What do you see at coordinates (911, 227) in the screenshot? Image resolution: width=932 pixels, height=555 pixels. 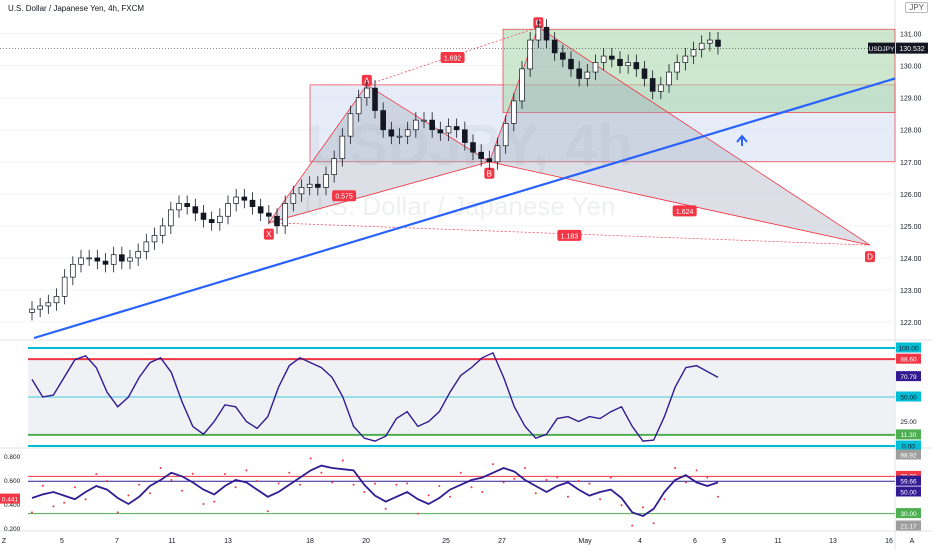 I see `price-tick-label: 125.00` at bounding box center [911, 227].